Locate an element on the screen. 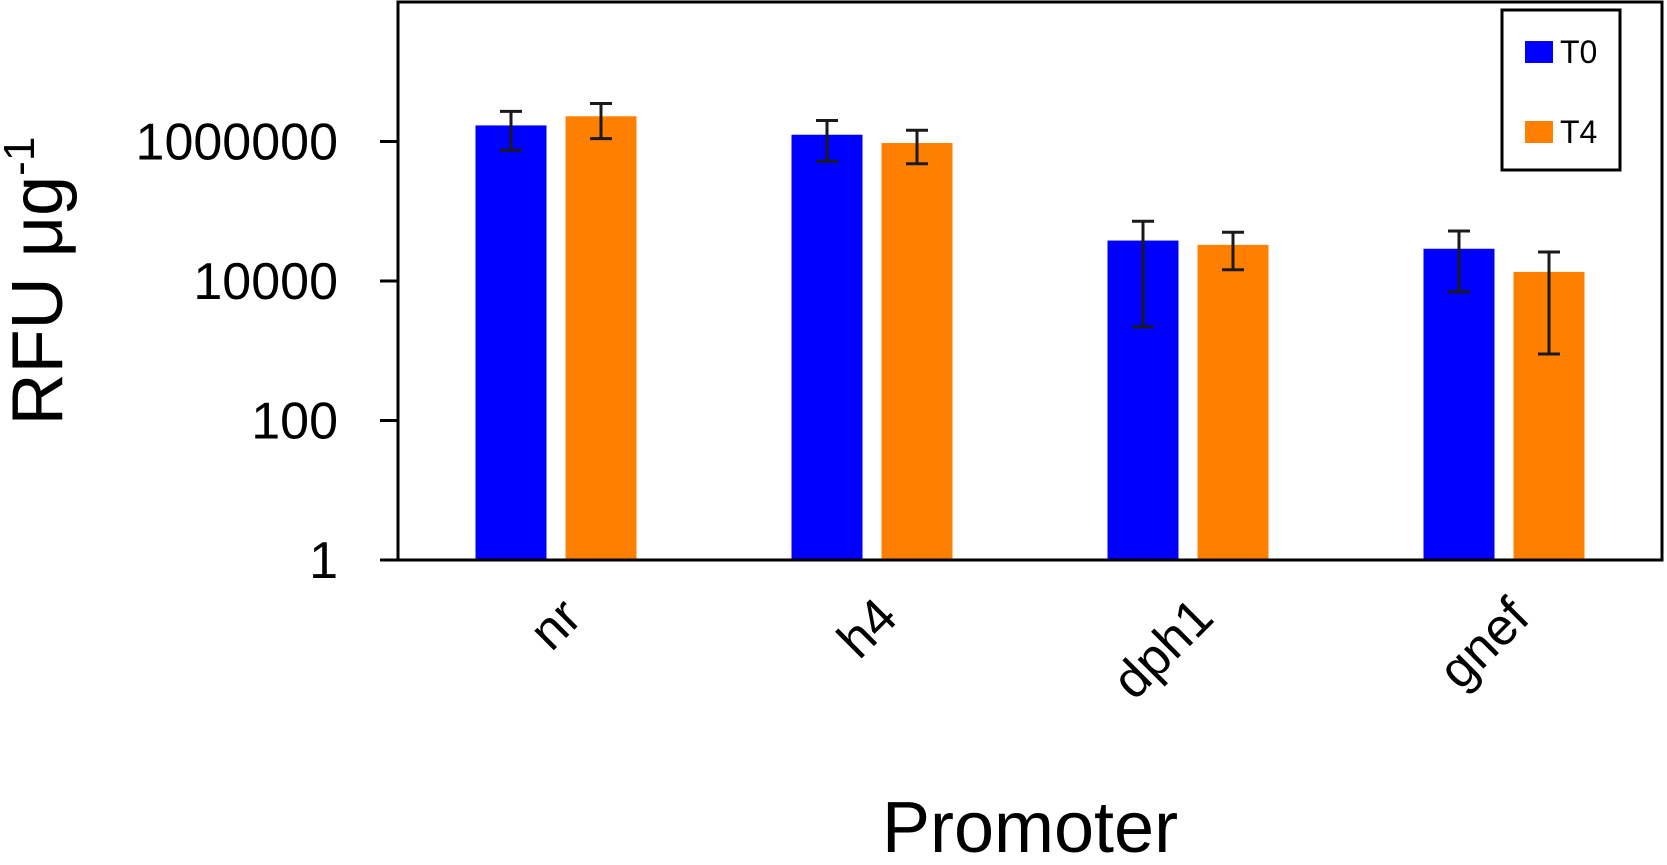 This screenshot has width=1667, height=865. bar-t0-gnef is located at coordinates (1459, 404).